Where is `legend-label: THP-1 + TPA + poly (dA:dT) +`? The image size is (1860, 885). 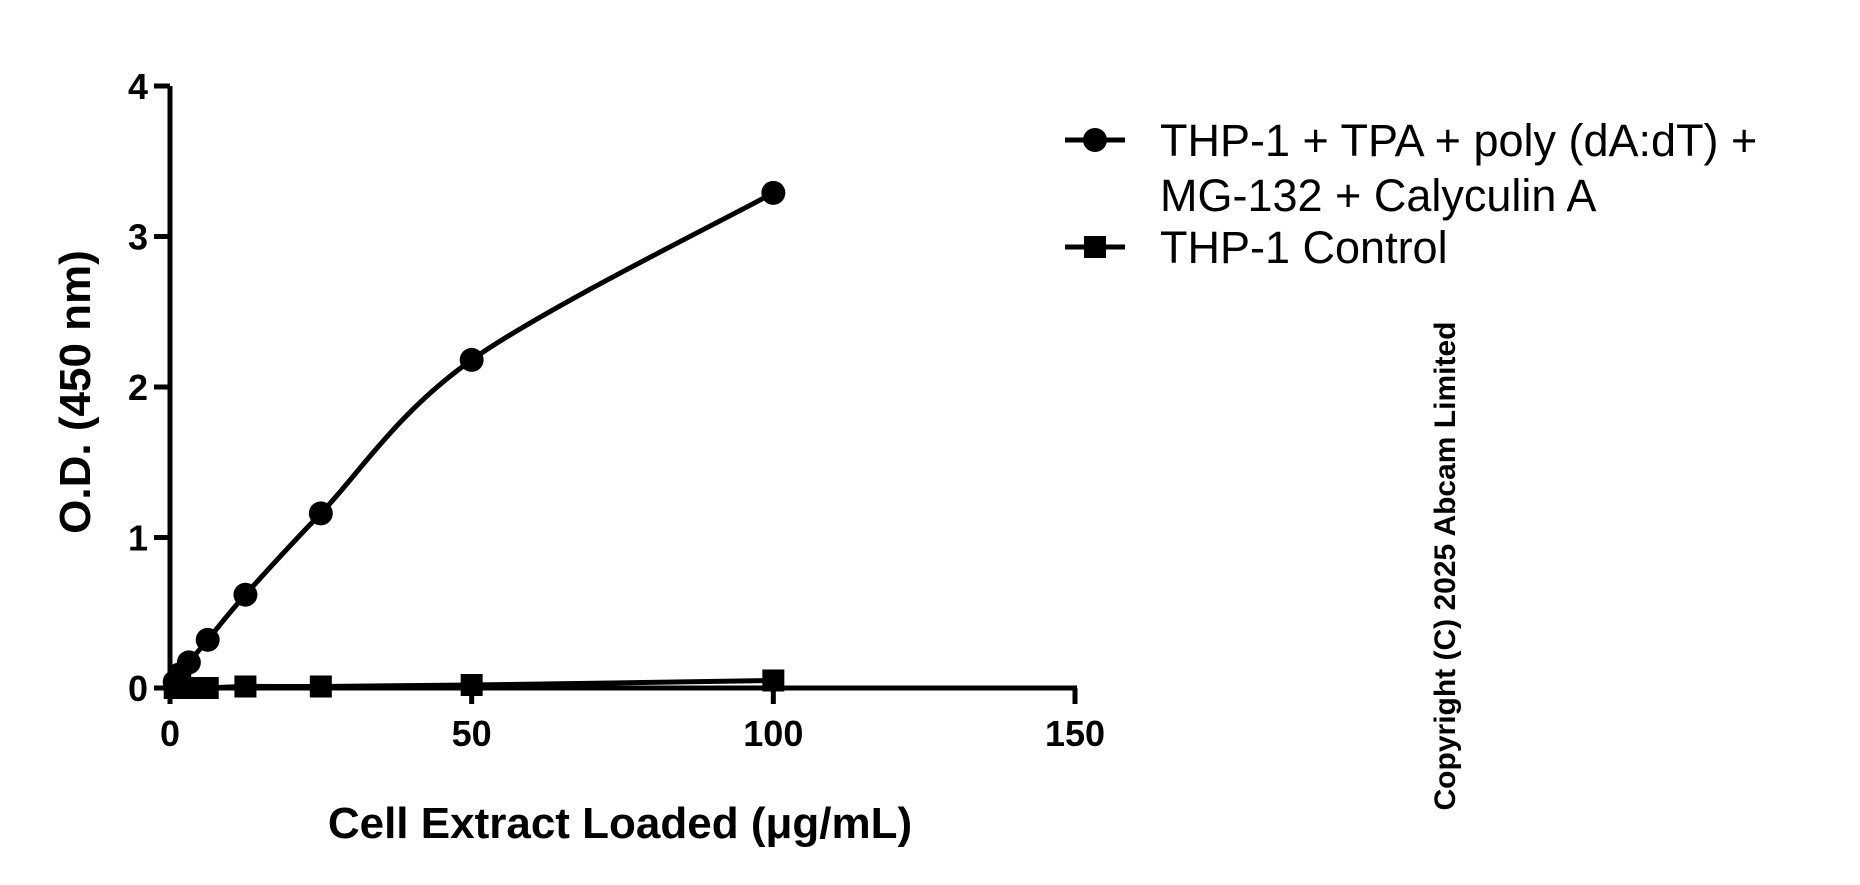 legend-label: THP-1 + TPA + poly (dA:dT) + is located at coordinates (1458, 140).